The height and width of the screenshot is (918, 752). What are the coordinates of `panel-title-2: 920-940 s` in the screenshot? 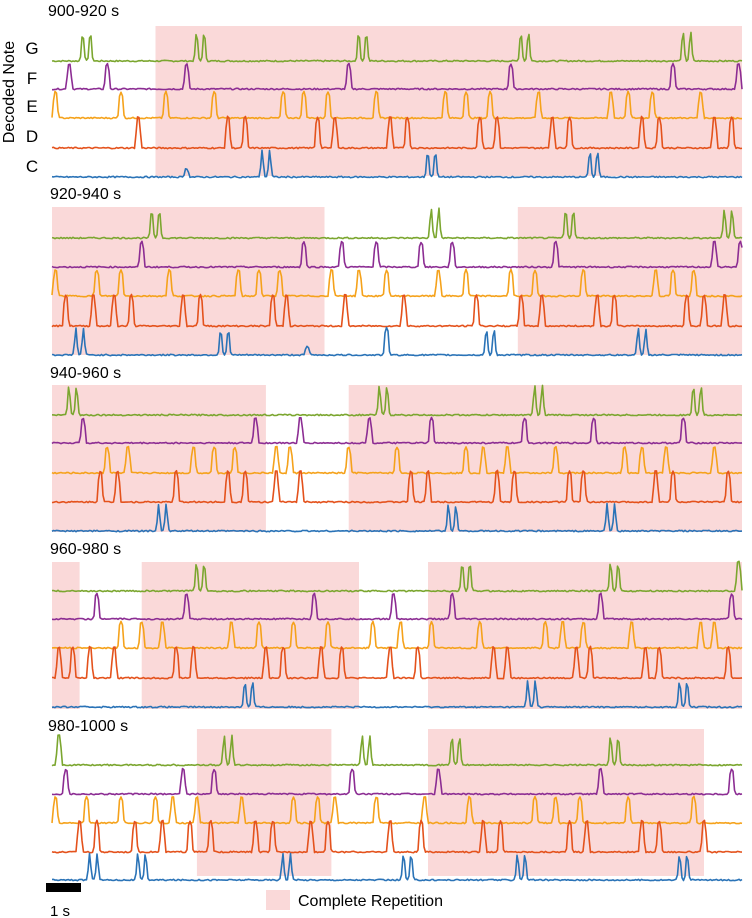 It's located at (85, 194).